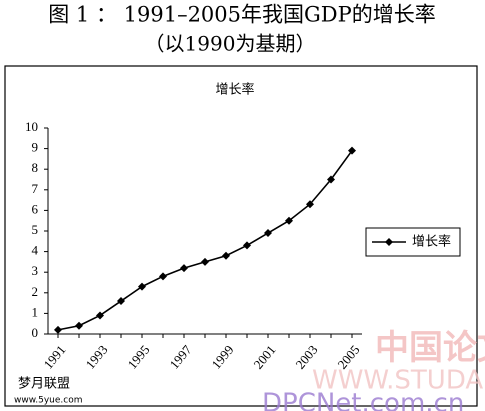 The height and width of the screenshot is (411, 485). I want to click on page-title: 图 1 ： 1991–2005年我国GDP的增长率, so click(242, 15).